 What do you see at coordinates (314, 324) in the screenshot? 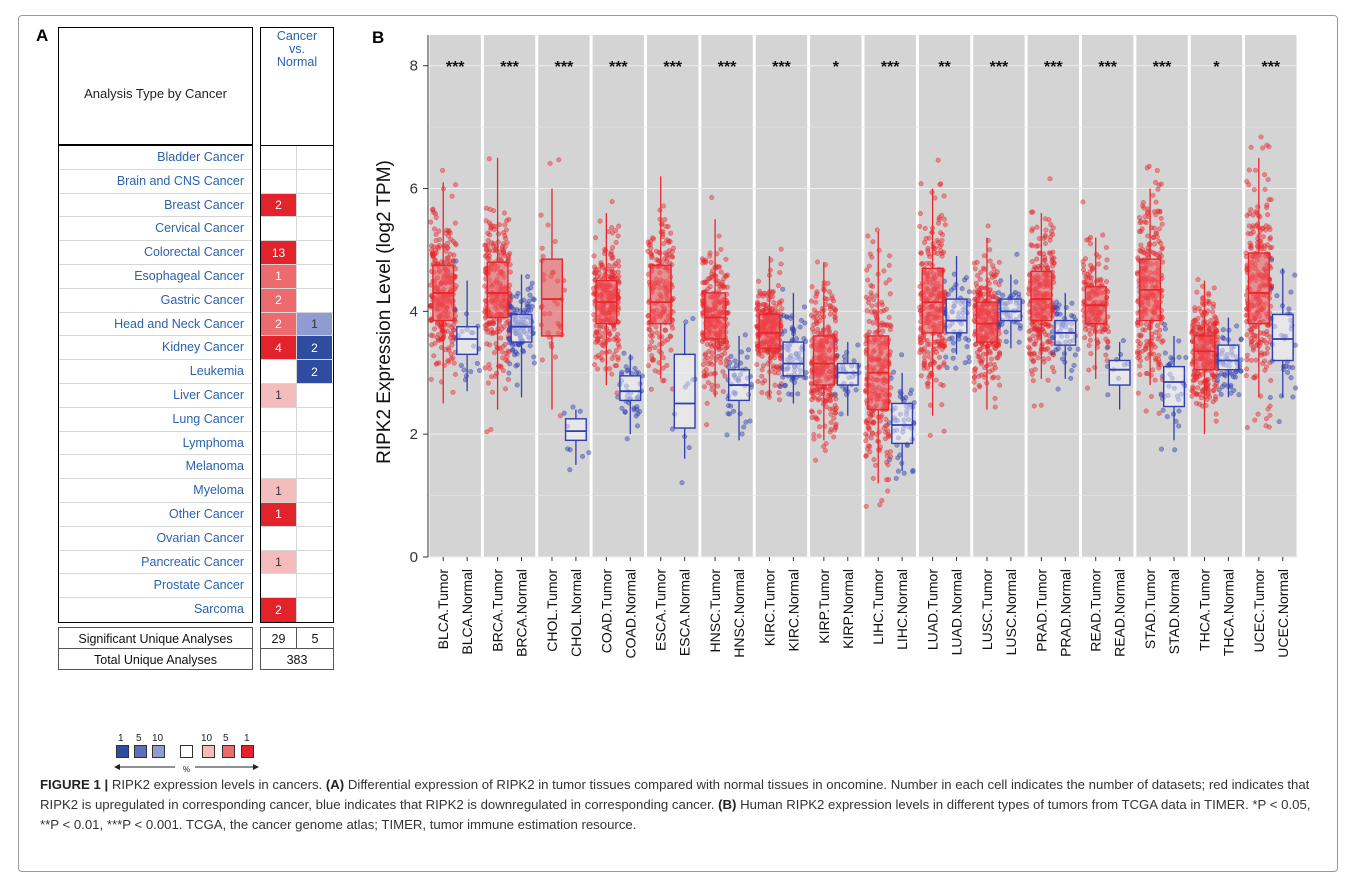
I see `downregulated-cell: 1` at bounding box center [314, 324].